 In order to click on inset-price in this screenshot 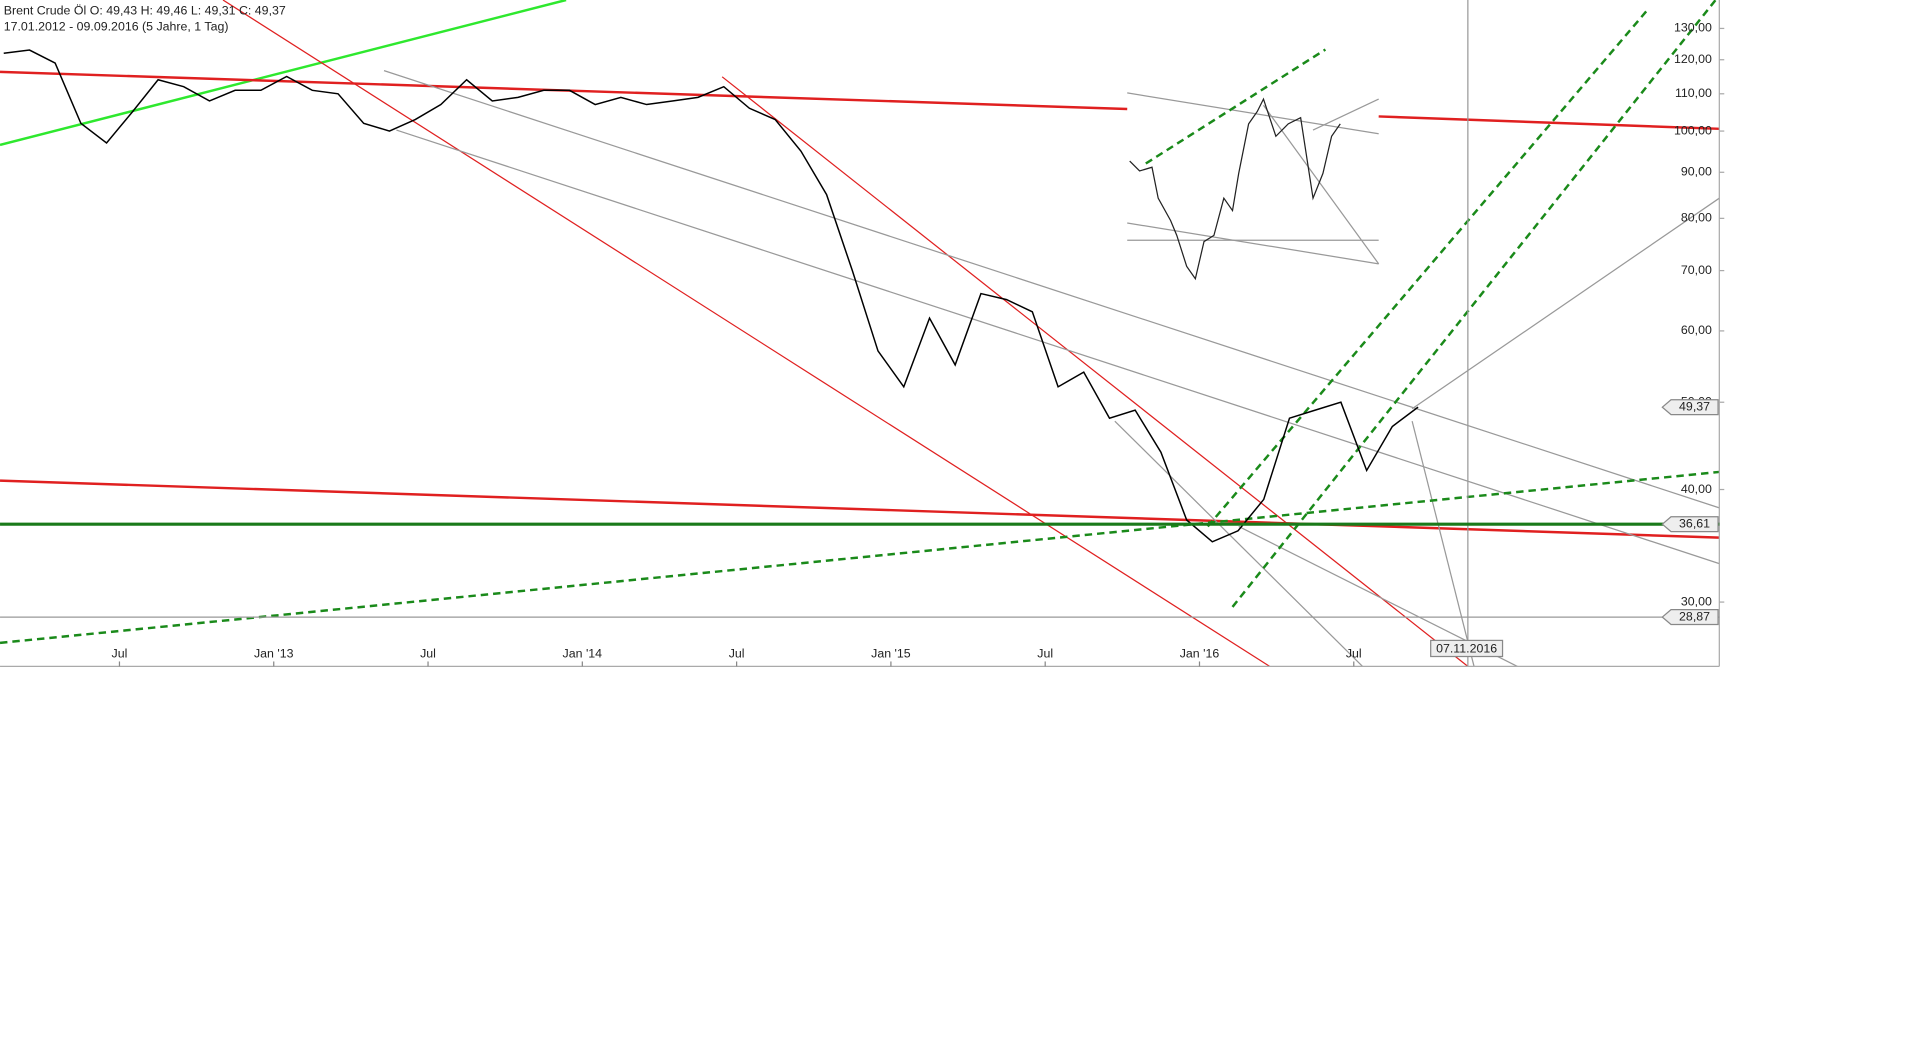, I will do `click(1235, 189)`.